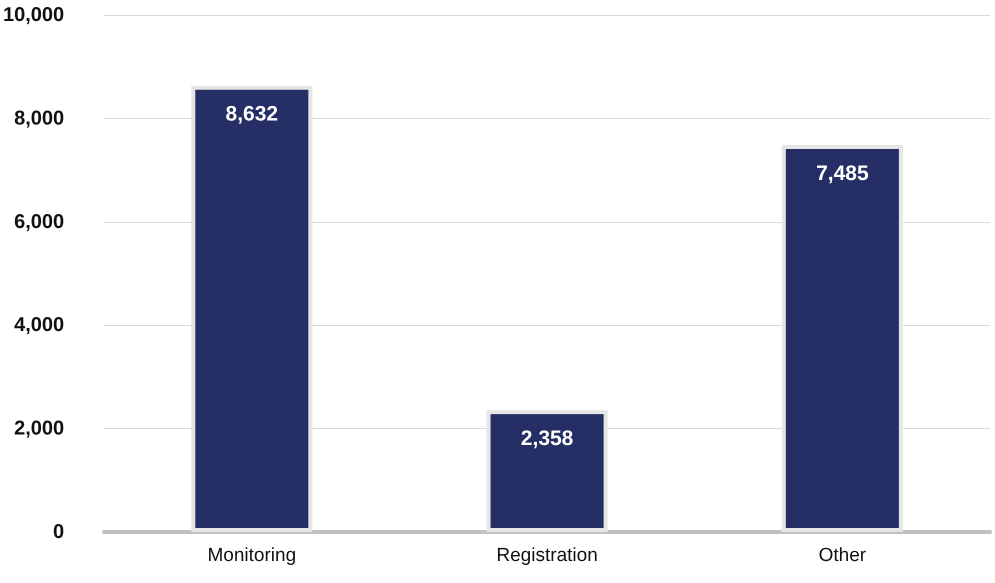 Image resolution: width=995 pixels, height=583 pixels. Describe the element at coordinates (39, 221) in the screenshot. I see `y-tick-label: 6,000` at that location.